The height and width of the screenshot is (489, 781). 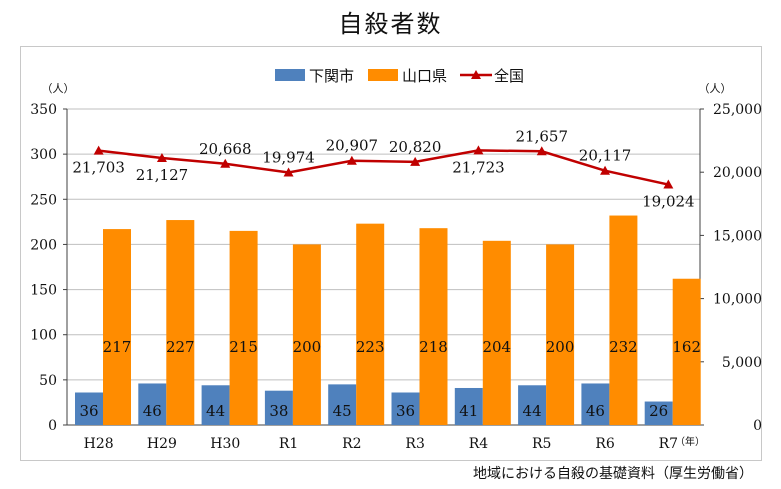 What do you see at coordinates (737, 173) in the screenshot?
I see `right-axis-tick-label: 20,000` at bounding box center [737, 173].